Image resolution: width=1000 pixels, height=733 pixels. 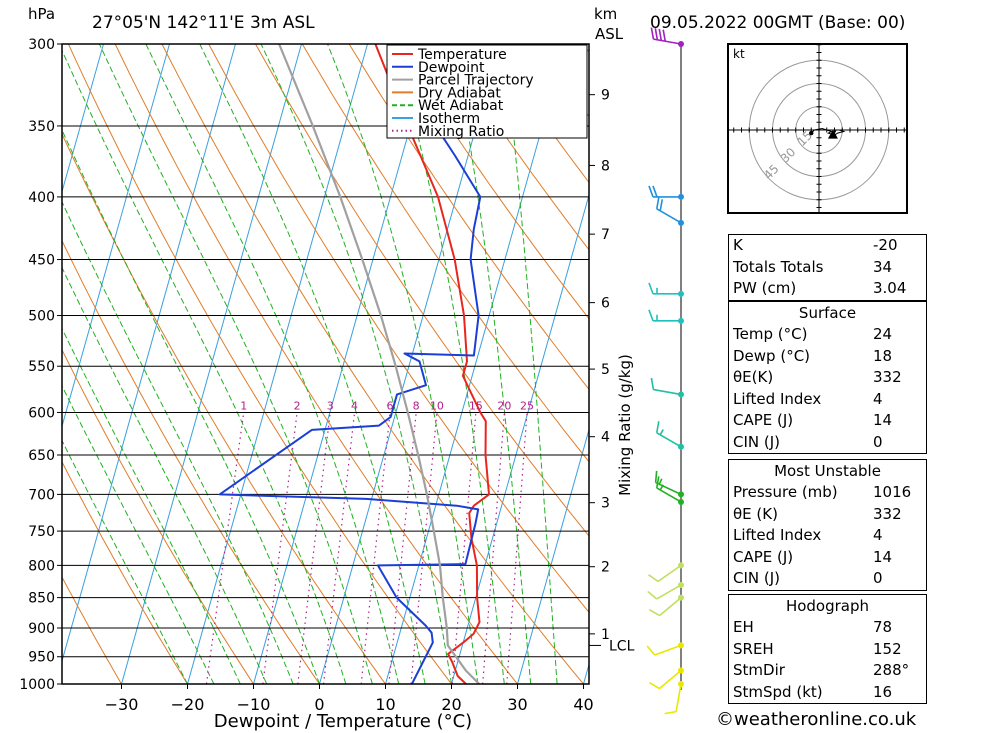 I want to click on temperature-tick-label: −20, so click(x=188, y=704).